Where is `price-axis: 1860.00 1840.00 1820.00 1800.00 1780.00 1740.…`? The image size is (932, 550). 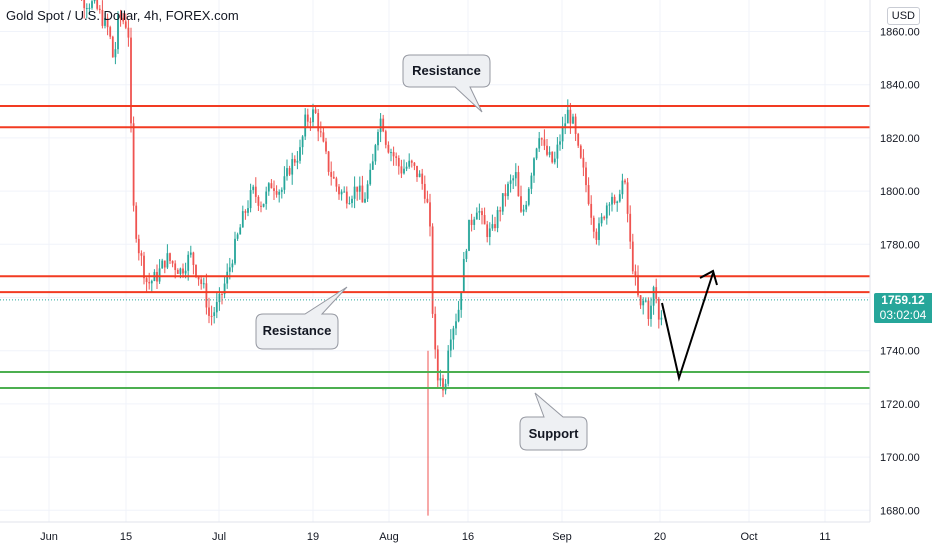 price-axis: 1860.00 1840.00 1820.00 1800.00 1780.00 1740.… is located at coordinates (894, 261).